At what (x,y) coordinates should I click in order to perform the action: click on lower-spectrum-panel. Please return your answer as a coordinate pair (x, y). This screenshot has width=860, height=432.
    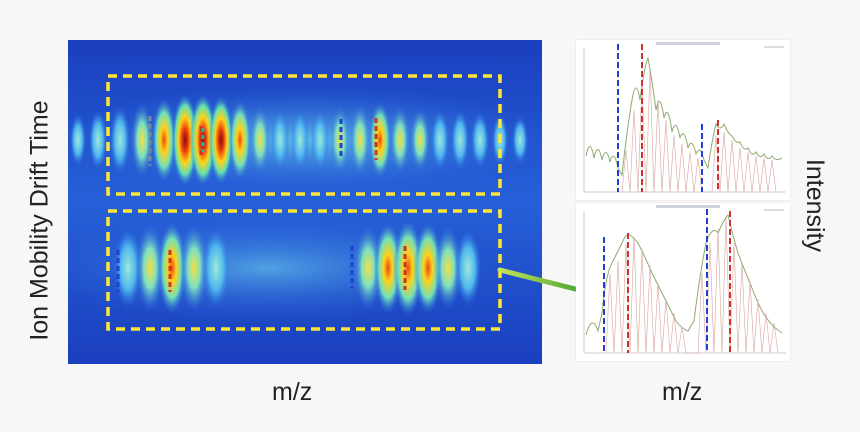
    Looking at the image, I should click on (683, 282).